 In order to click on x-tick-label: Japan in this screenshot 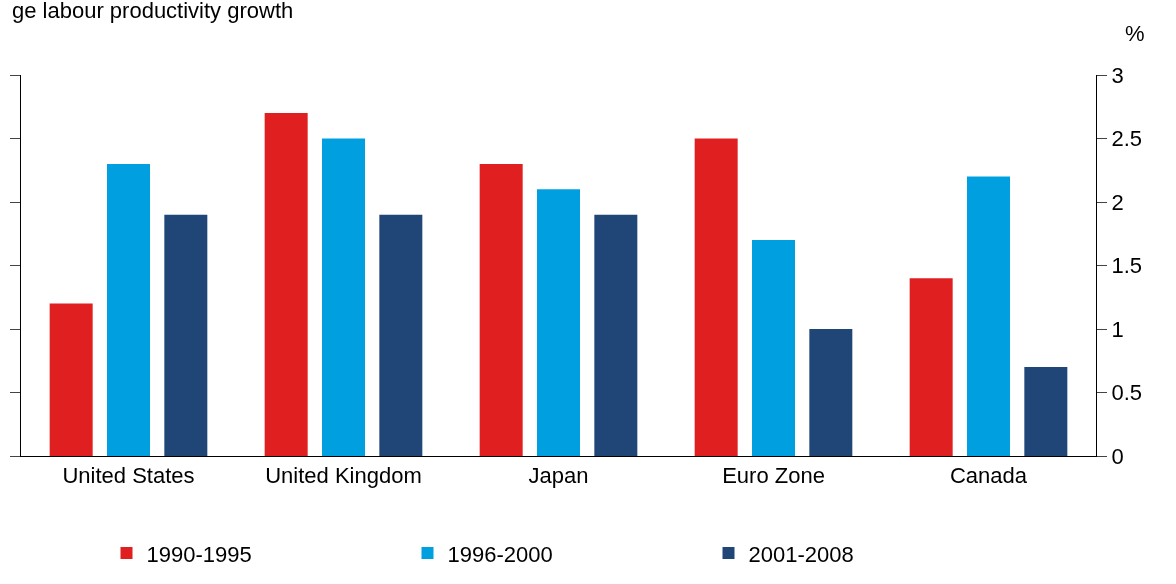, I will do `click(558, 476)`.